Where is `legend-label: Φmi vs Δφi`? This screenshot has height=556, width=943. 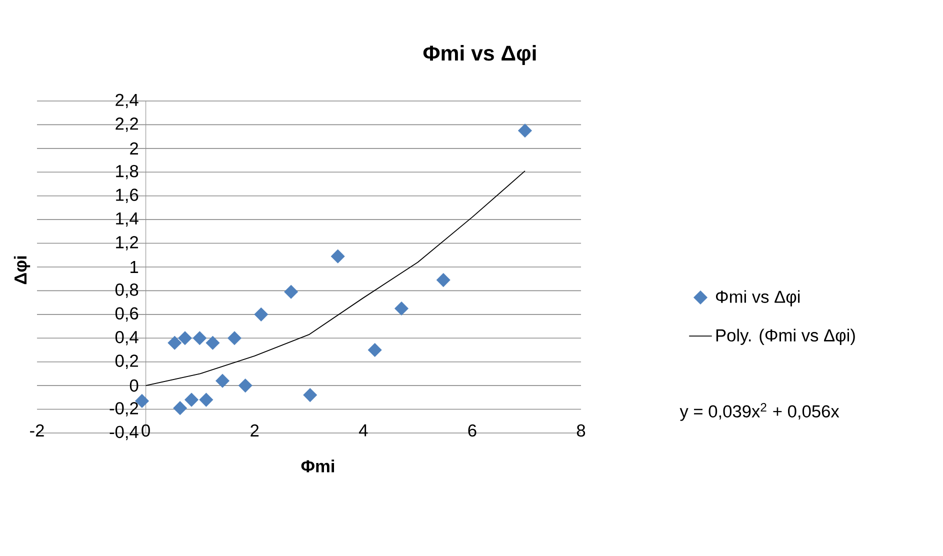 legend-label: Φmi vs Δφi is located at coordinates (758, 298).